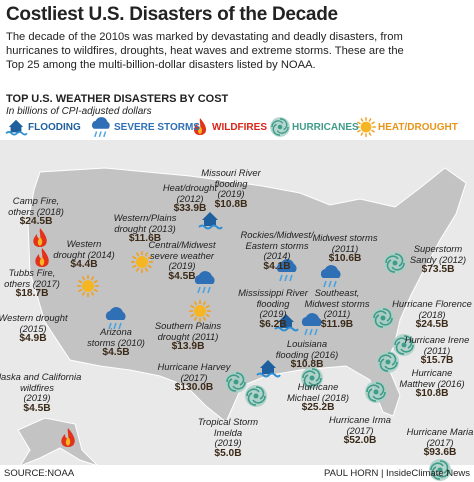 Image resolution: width=474 pixels, height=482 pixels. Describe the element at coordinates (32, 283) in the screenshot. I see `disaster-name: others (2017)` at that location.